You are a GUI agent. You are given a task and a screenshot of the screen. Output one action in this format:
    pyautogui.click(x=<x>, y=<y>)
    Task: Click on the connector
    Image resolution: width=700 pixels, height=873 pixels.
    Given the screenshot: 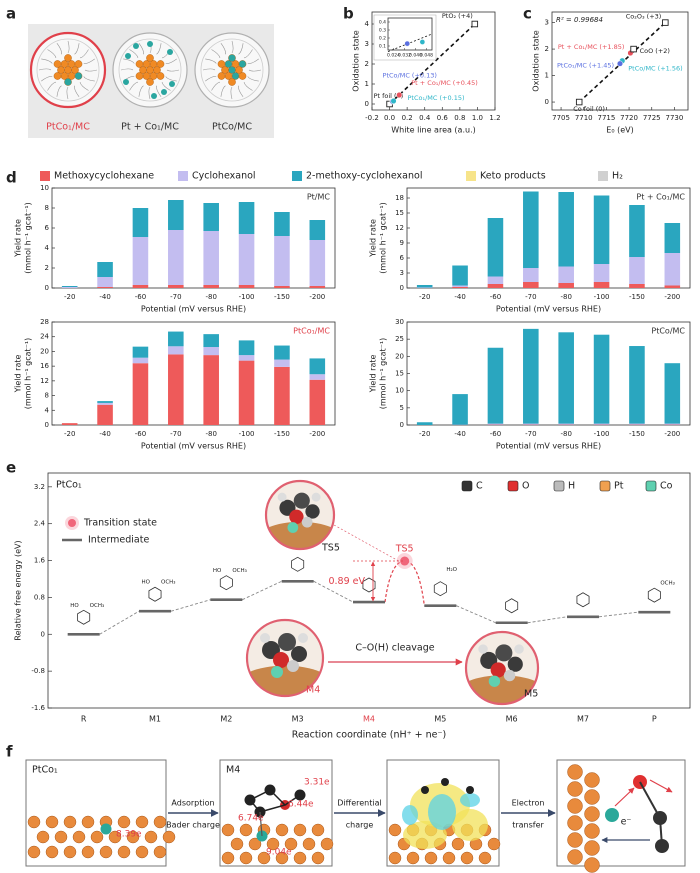 What is the action you would take?
    pyautogui.click(x=119, y=622)
    